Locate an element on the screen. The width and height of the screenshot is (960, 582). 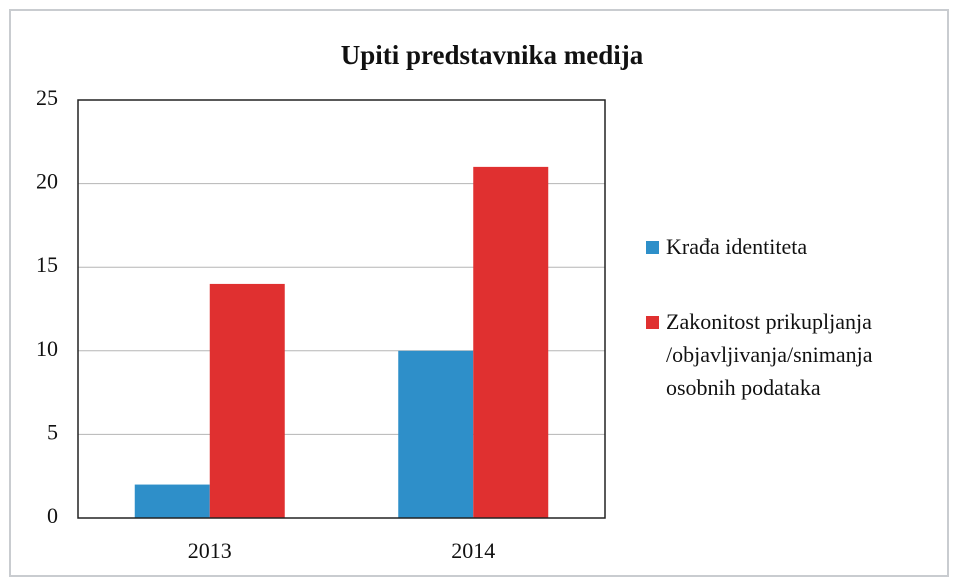
y-tick-label: 25 is located at coordinates (47, 97).